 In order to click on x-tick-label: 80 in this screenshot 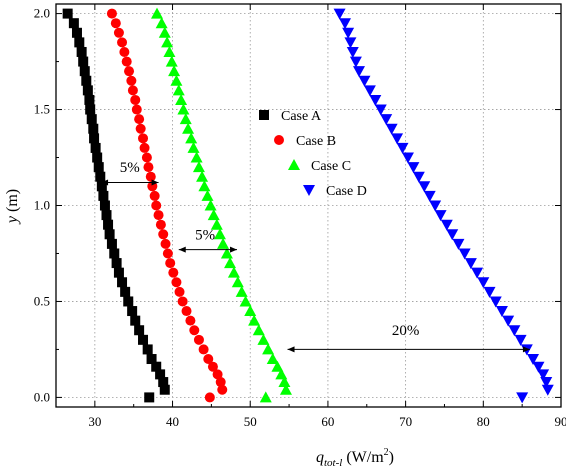, I will do `click(483, 421)`.